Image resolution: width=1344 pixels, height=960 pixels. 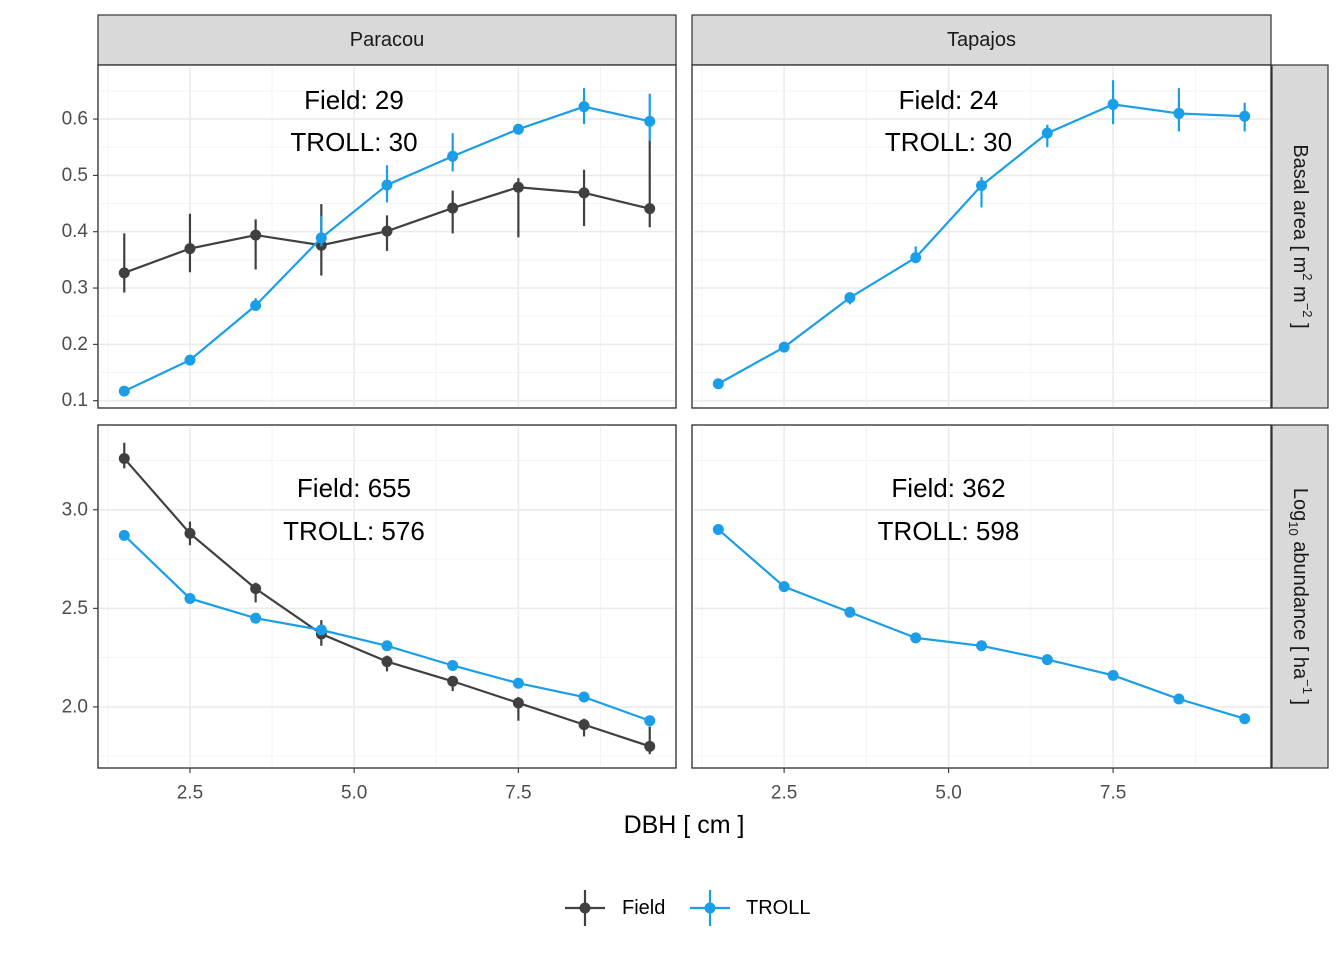 I want to click on strip-abundance: Log10 abundance [ ha−1 ], so click(x=1300, y=596).